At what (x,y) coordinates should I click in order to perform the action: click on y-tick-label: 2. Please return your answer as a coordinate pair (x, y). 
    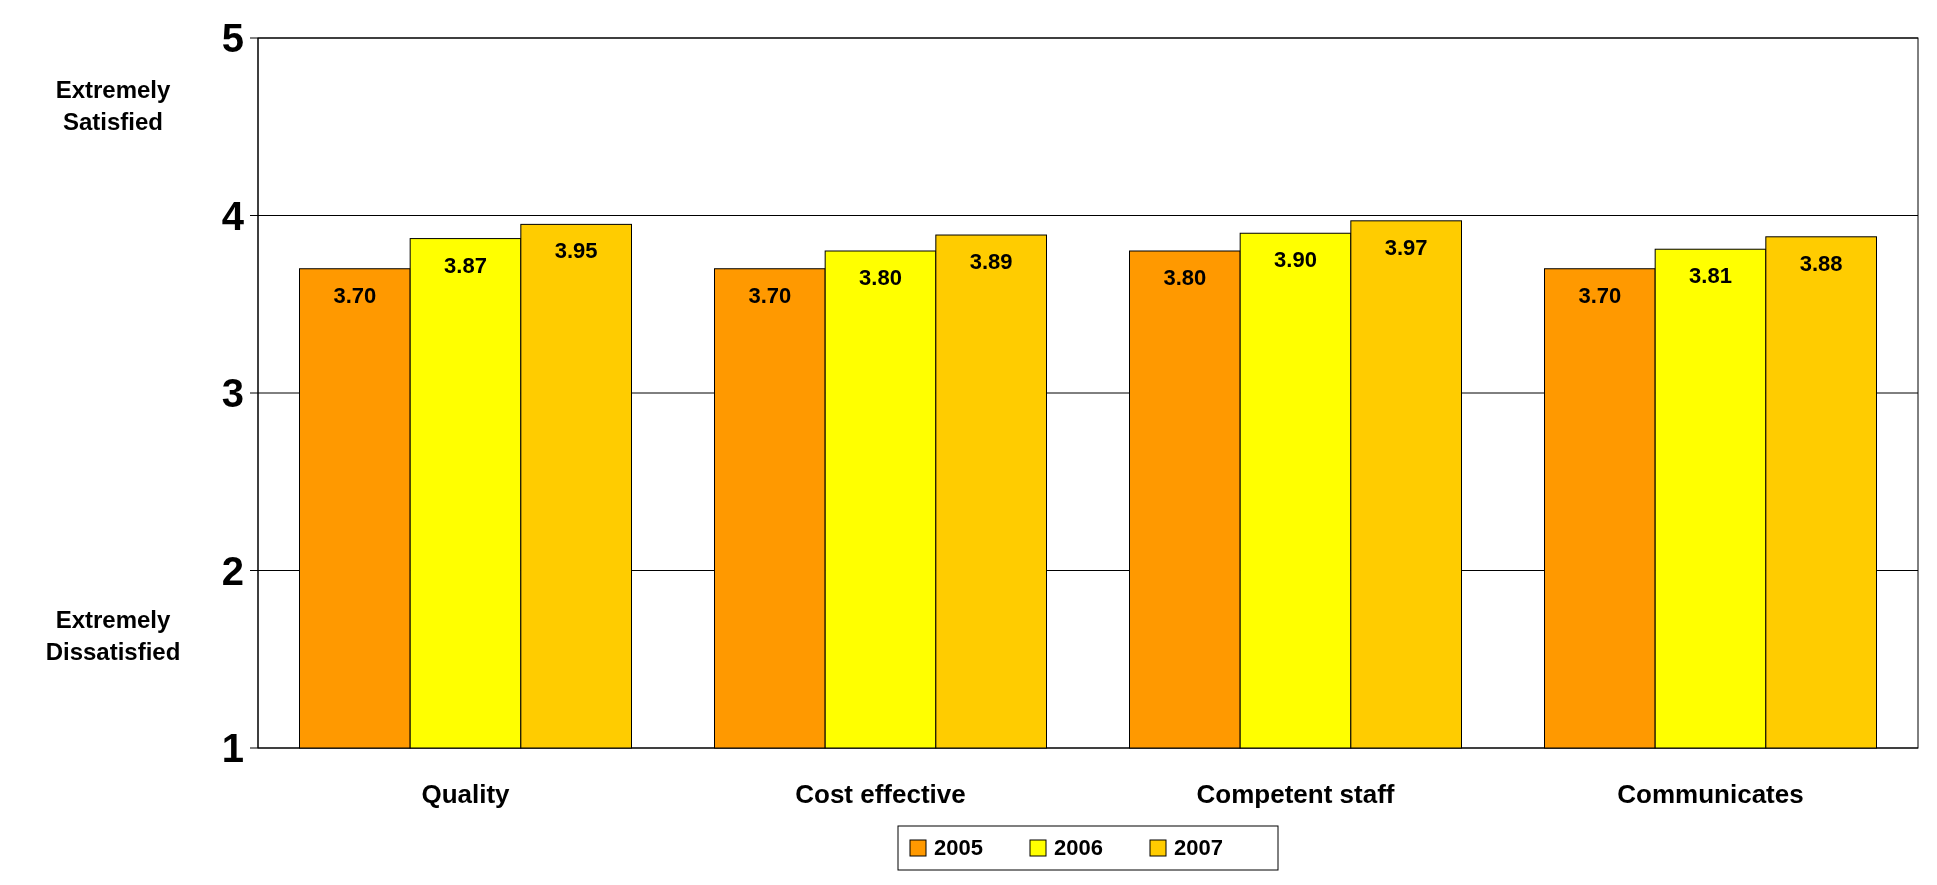
    Looking at the image, I should click on (232, 570).